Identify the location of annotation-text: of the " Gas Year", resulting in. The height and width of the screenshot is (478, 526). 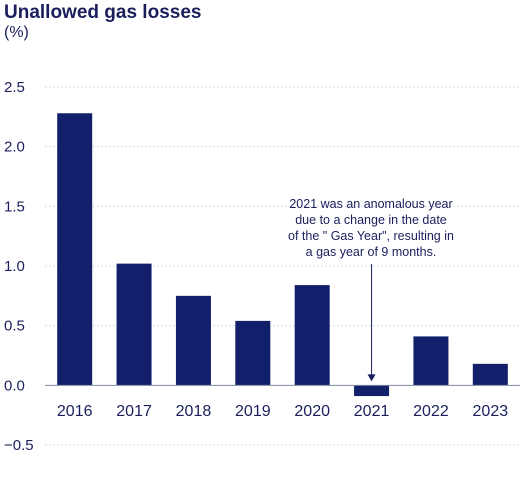
(371, 236).